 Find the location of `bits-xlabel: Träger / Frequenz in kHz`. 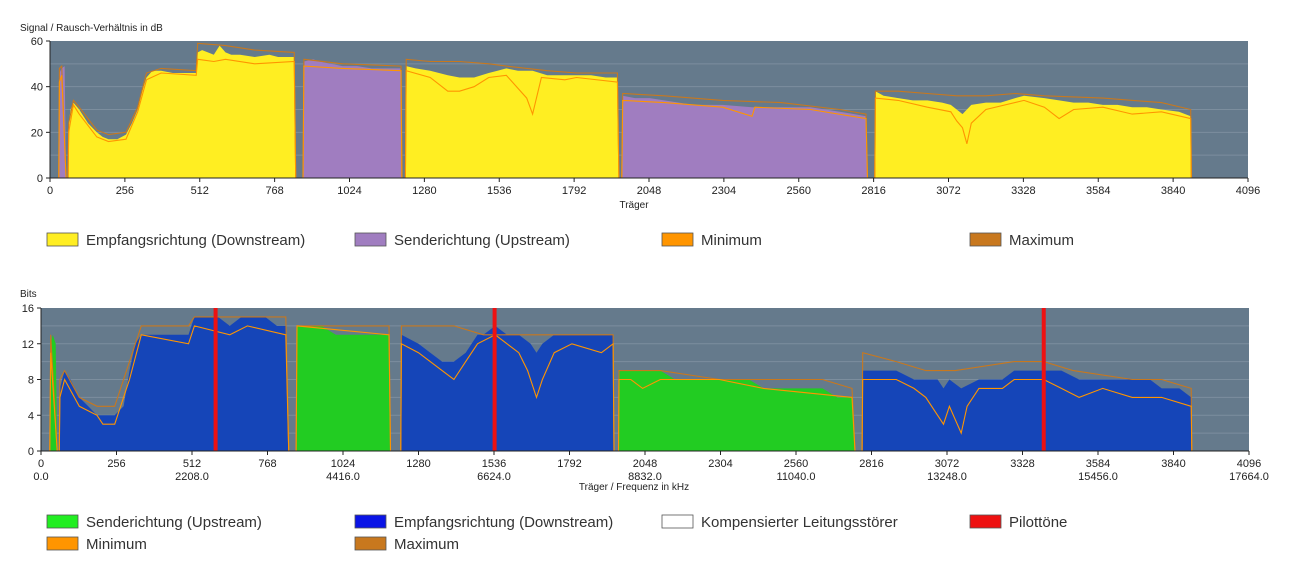

bits-xlabel: Träger / Frequenz in kHz is located at coordinates (634, 487).